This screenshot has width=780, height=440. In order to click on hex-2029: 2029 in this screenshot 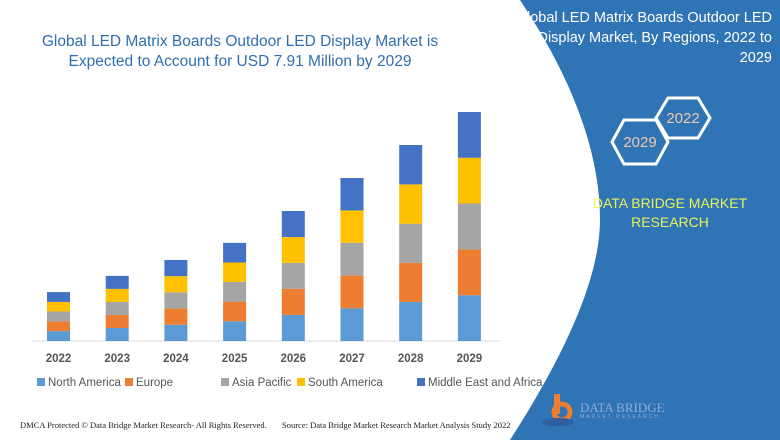, I will do `click(640, 142)`.